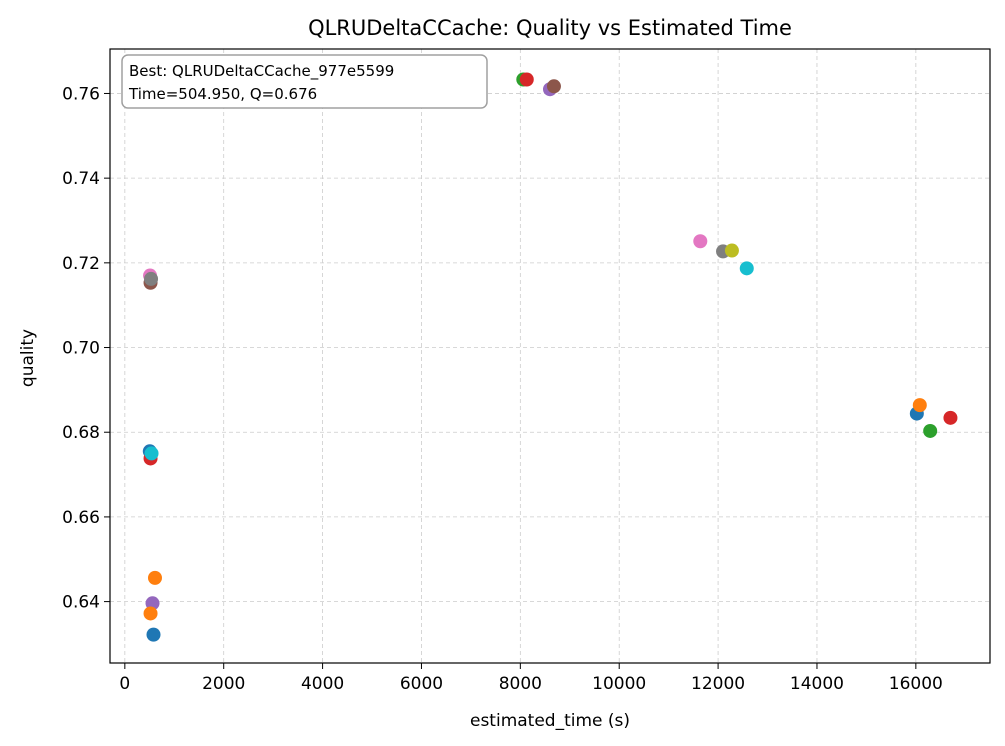 This screenshot has height=746, width=1005. I want to click on y-tick-label: 0.68, so click(81, 433).